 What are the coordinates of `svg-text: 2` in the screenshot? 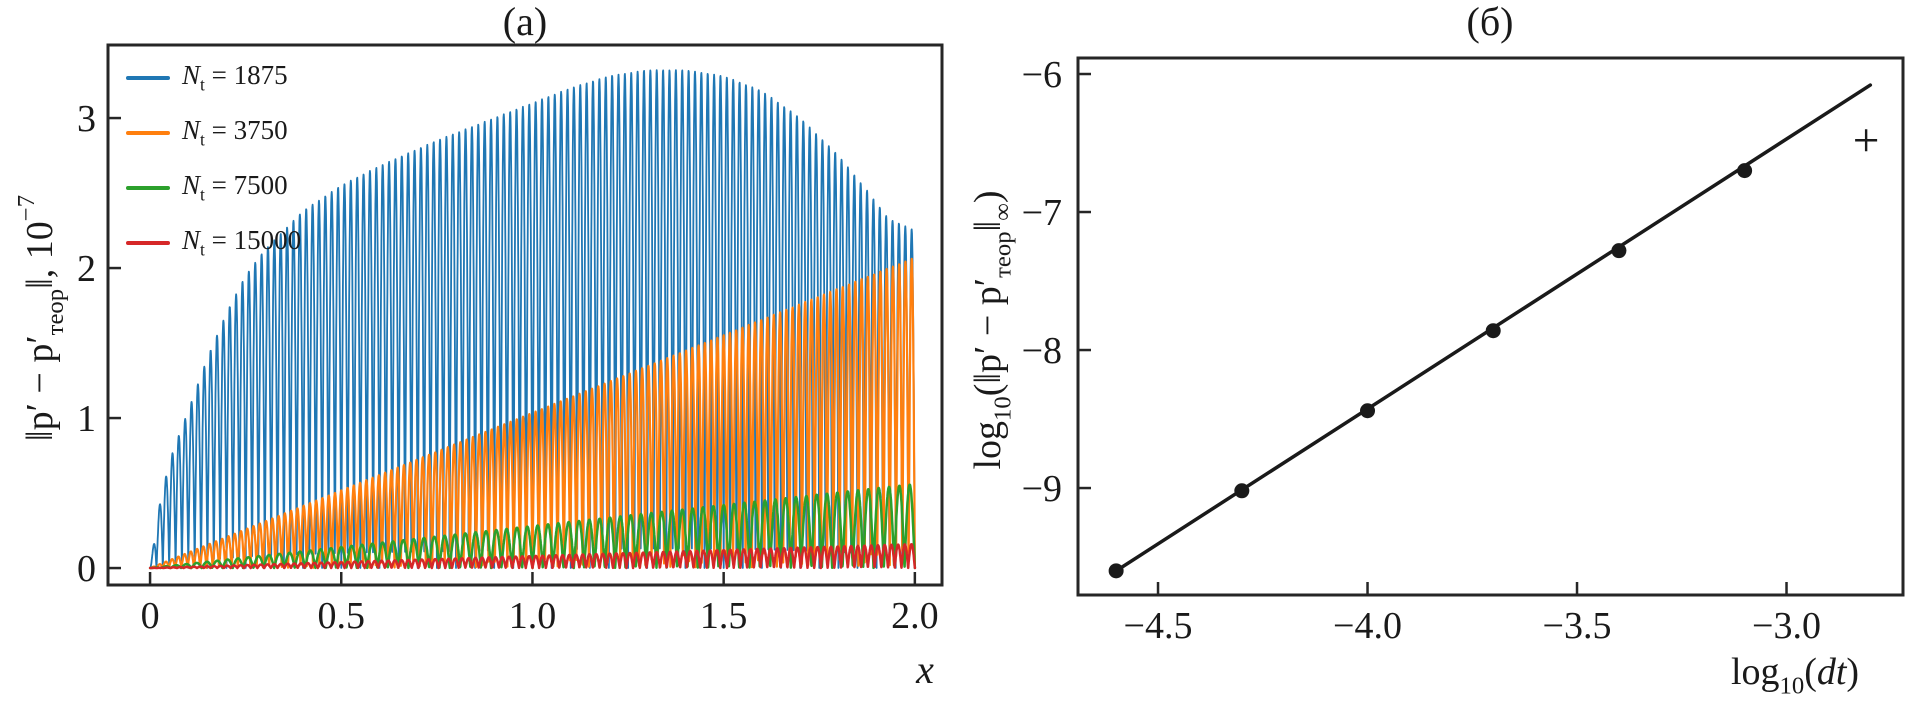 It's located at (86, 269).